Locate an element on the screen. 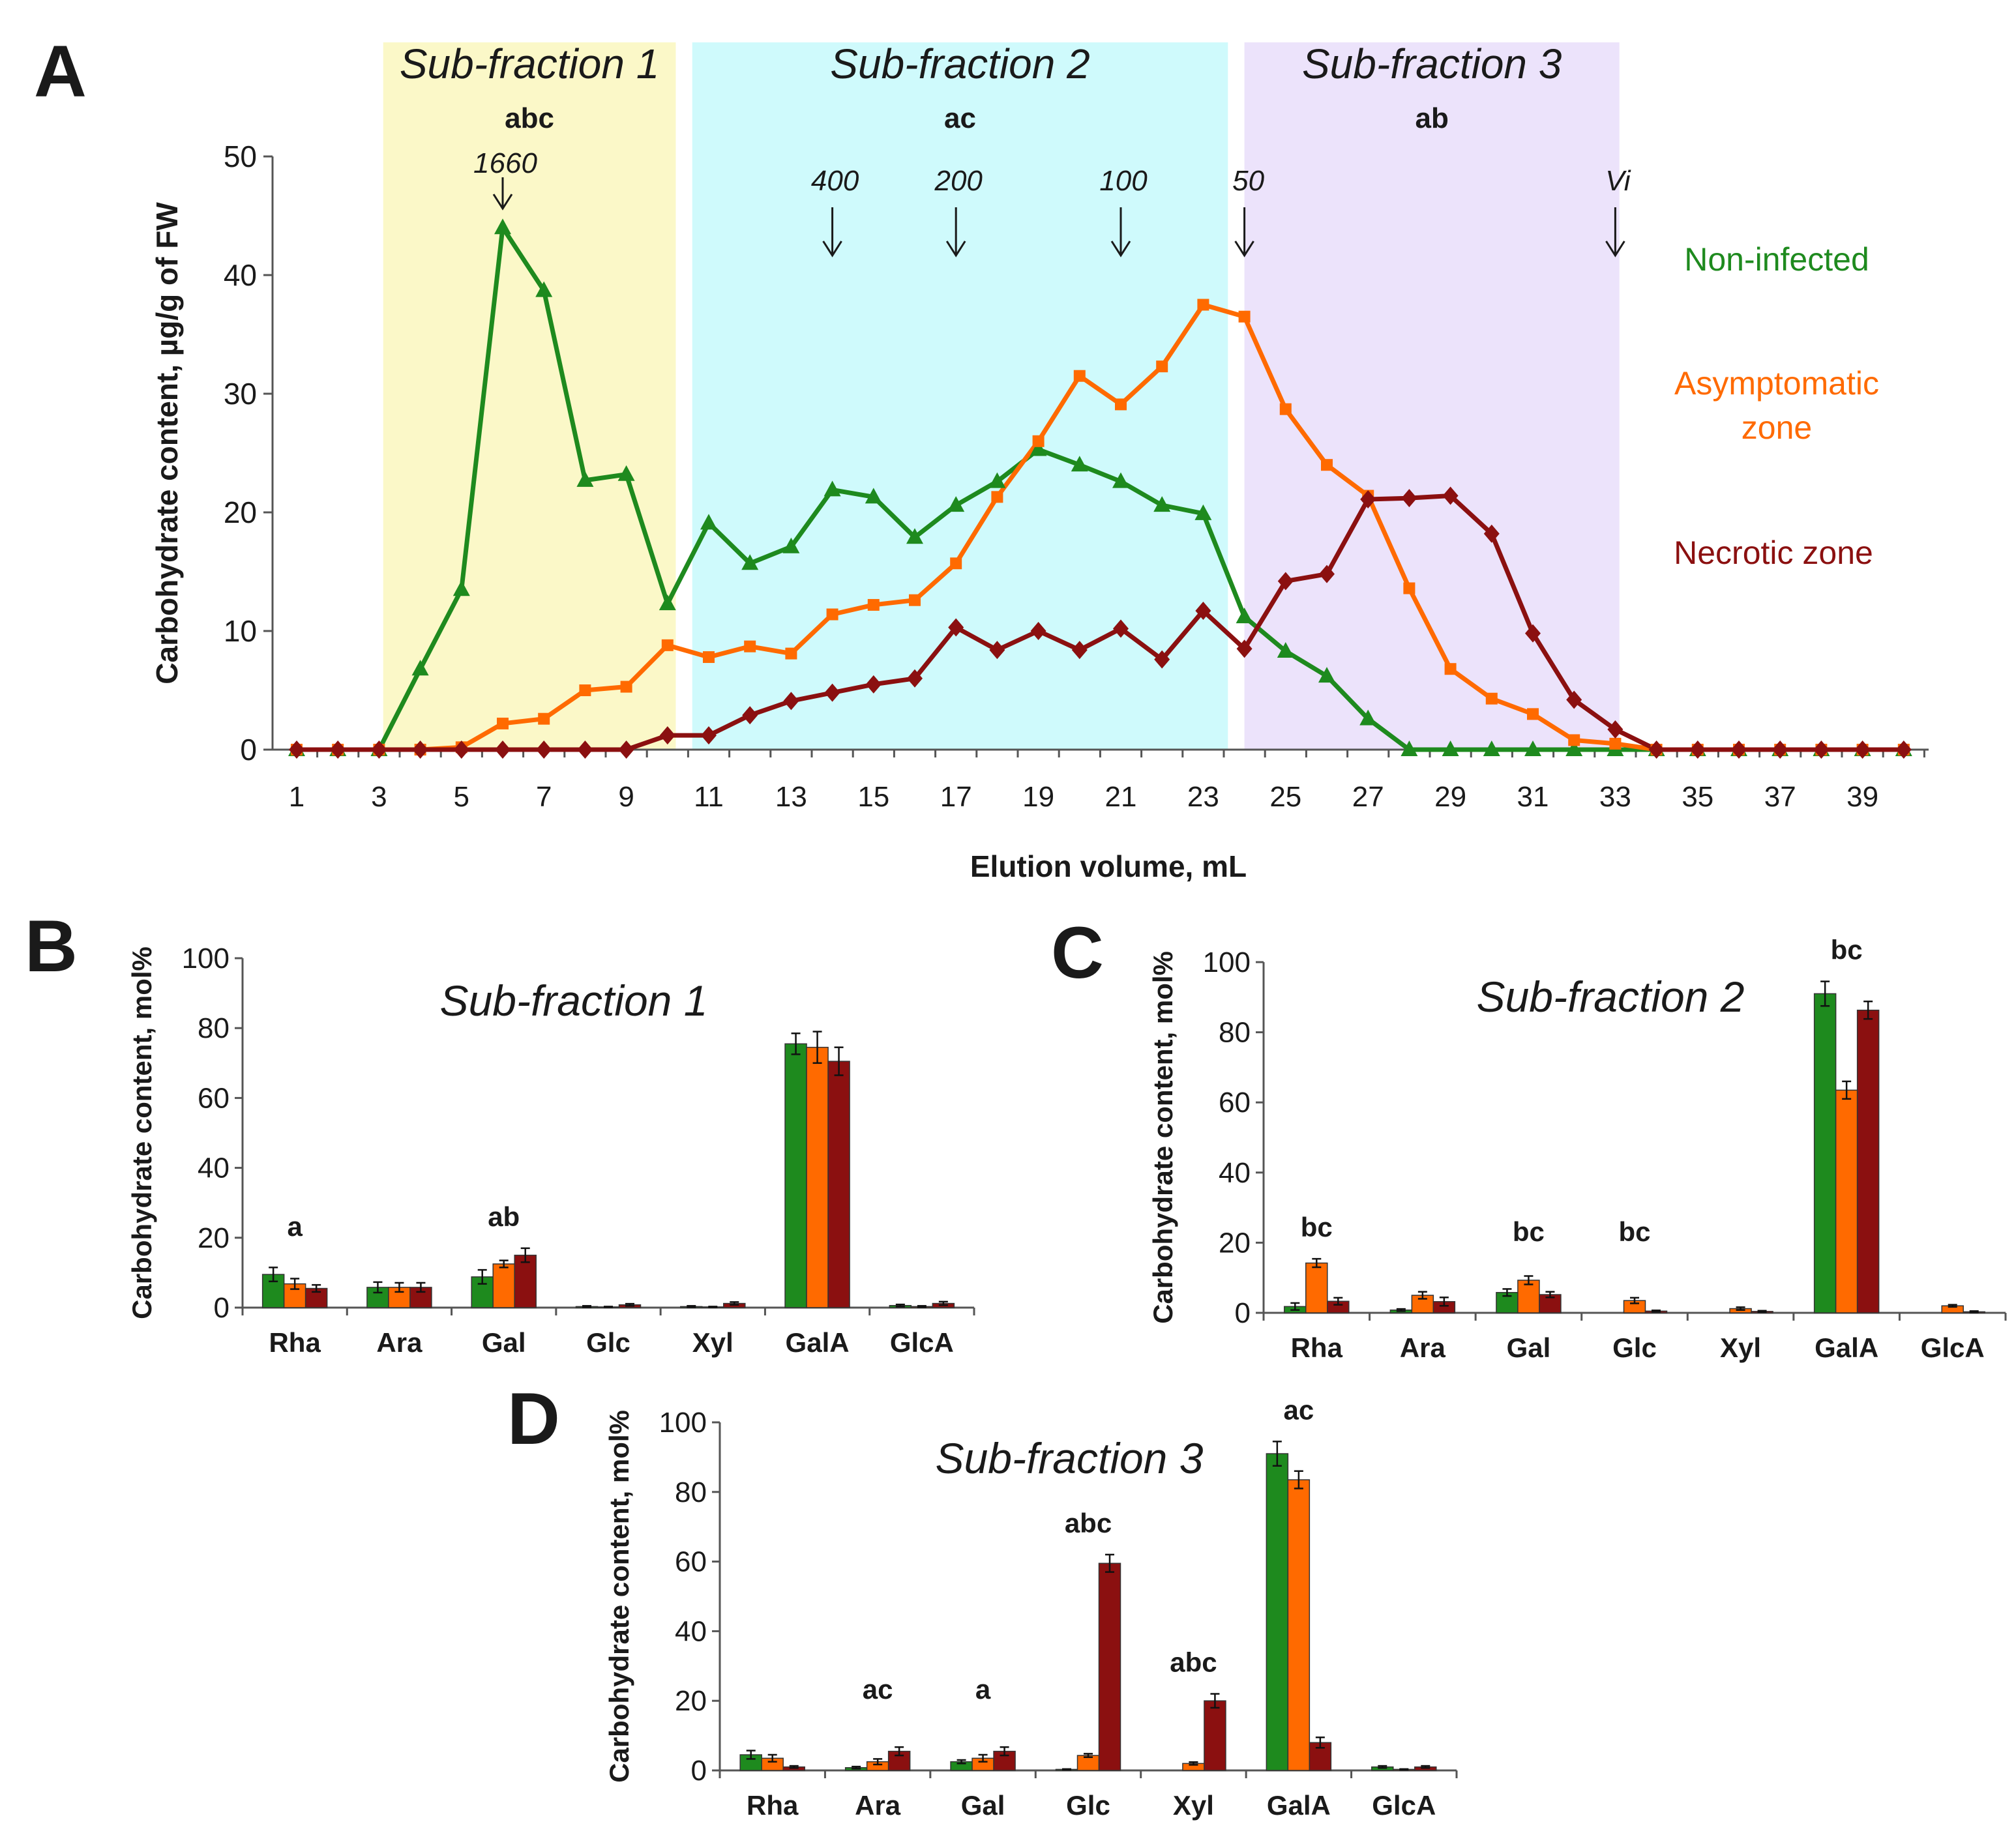 The width and height of the screenshot is (2016, 1833). x-tick-label: 25 is located at coordinates (1285, 797).